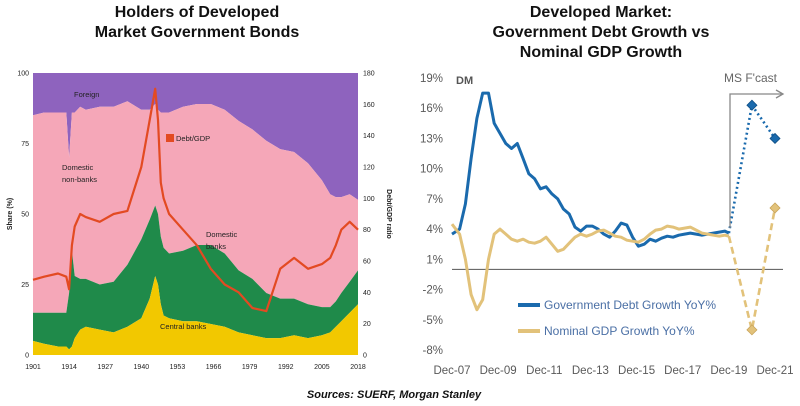 This screenshot has width=800, height=406. I want to click on area-label-domestic-banks-line-1: Domestic, so click(222, 234).